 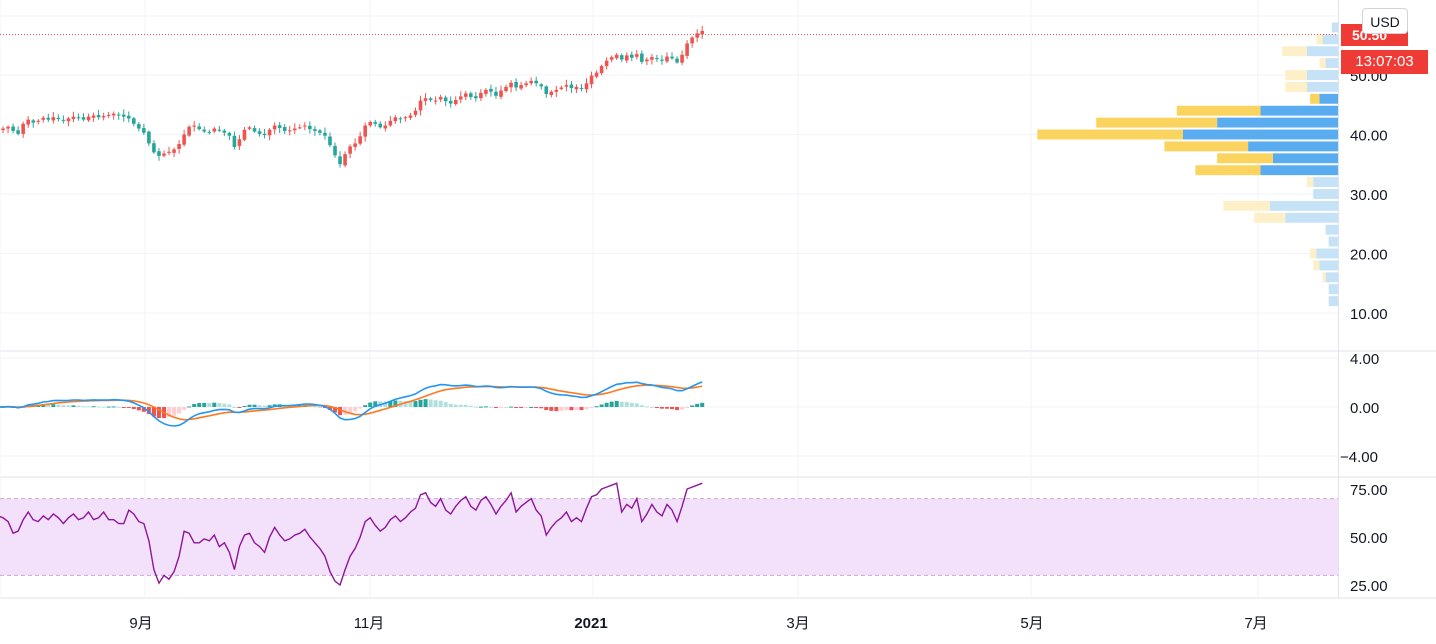 What do you see at coordinates (1385, 21) in the screenshot?
I see `currency-button: USD` at bounding box center [1385, 21].